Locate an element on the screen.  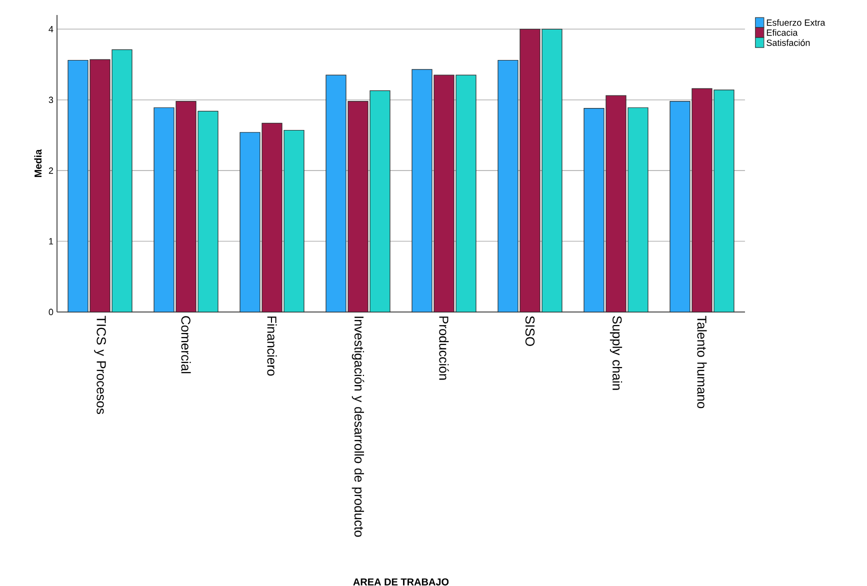
legend-label: Eficacia is located at coordinates (782, 32).